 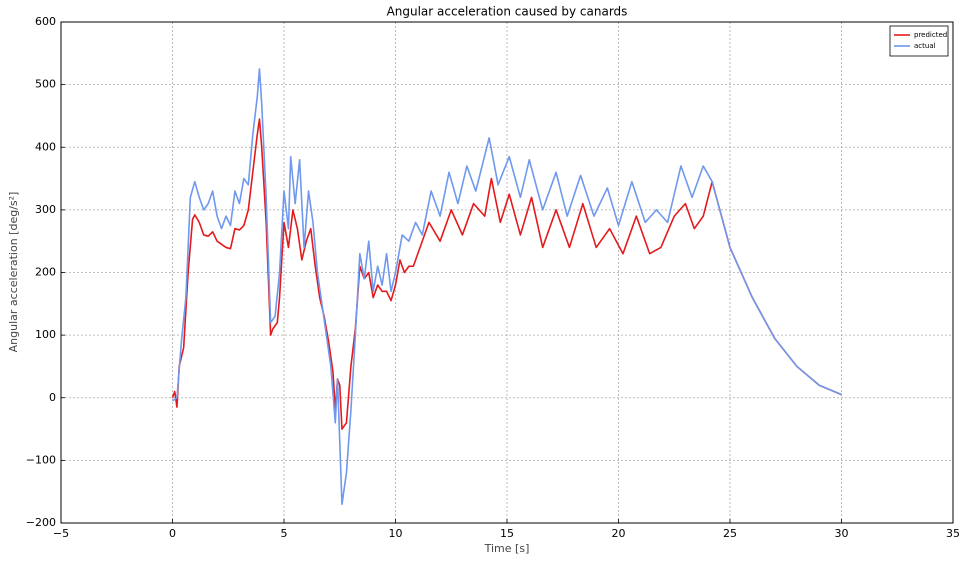 What do you see at coordinates (919, 41) in the screenshot?
I see `legend-box` at bounding box center [919, 41].